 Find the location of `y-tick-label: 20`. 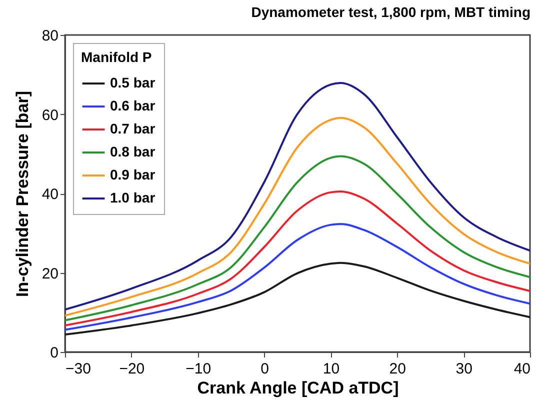

y-tick-label: 20 is located at coordinates (50, 273).